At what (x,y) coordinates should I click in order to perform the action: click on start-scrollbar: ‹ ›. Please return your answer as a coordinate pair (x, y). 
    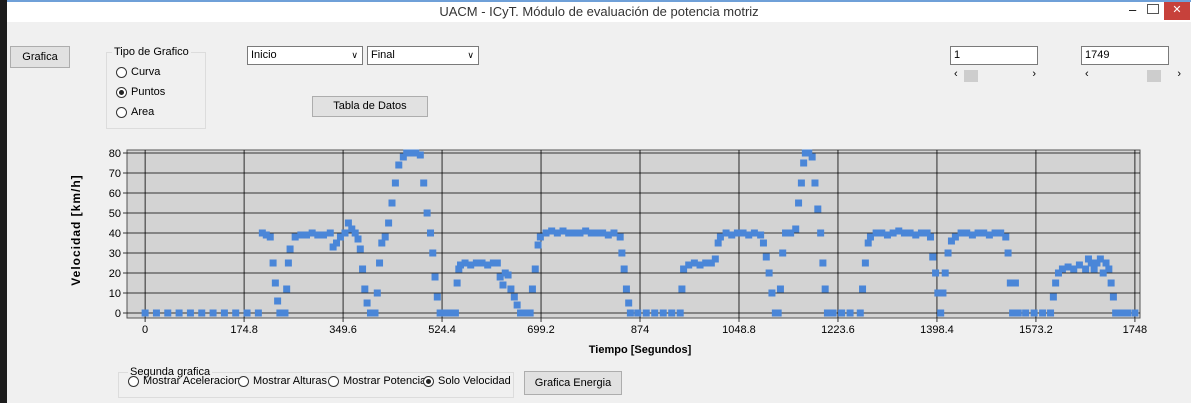
    Looking at the image, I should click on (995, 75).